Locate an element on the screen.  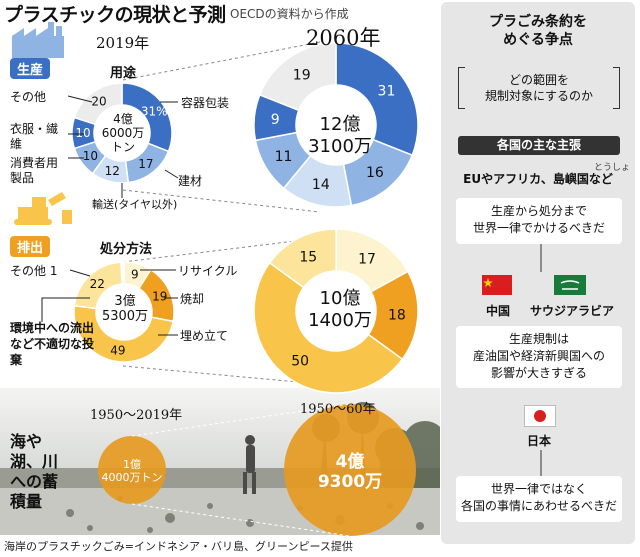
group1-claim-box: 生産から処分まで 世界一律でかけるべきだ is located at coordinates (539, 221).